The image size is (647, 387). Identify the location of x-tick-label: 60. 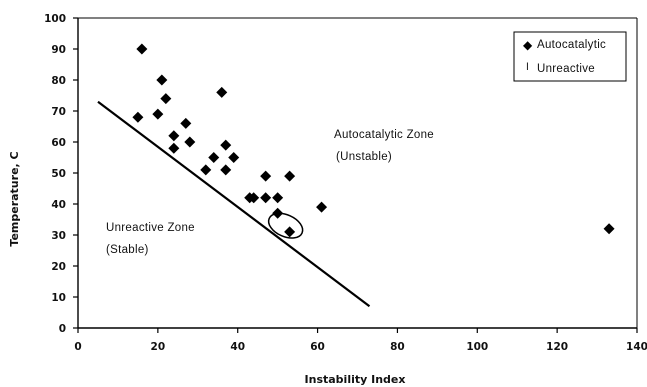
(317, 347).